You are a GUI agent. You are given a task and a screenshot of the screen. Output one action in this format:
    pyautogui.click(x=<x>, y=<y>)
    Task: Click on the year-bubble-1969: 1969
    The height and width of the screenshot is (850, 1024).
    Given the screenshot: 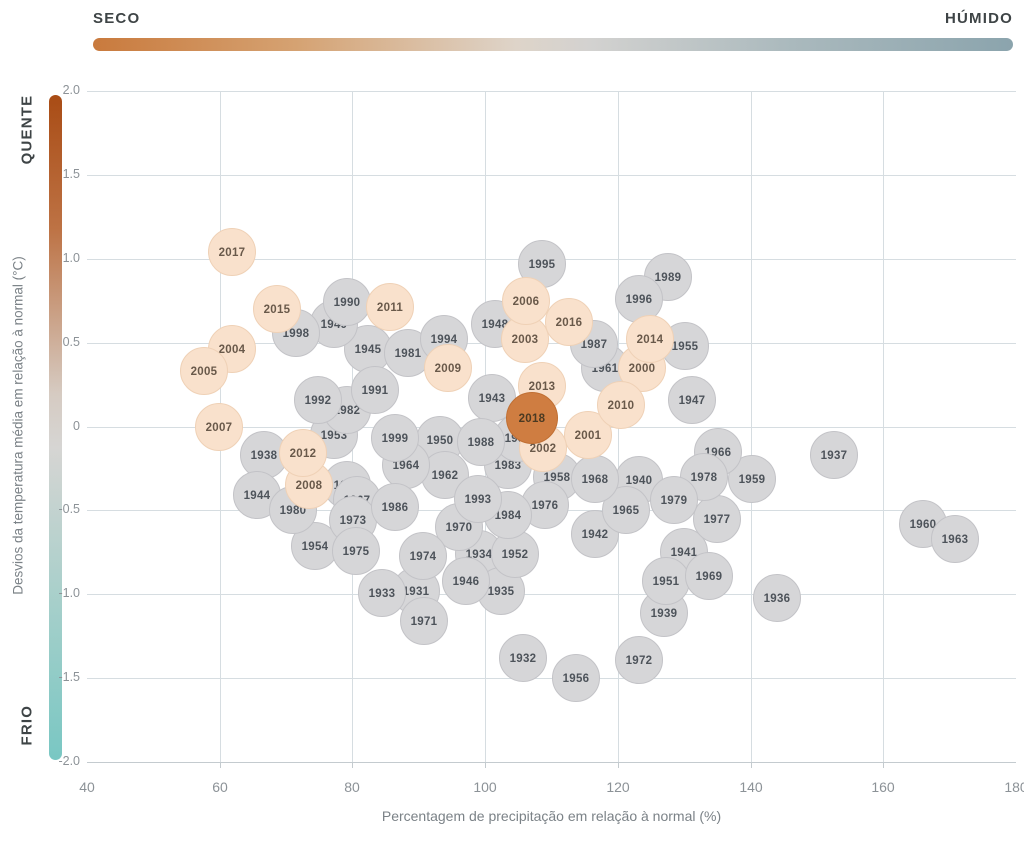 What is the action you would take?
    pyautogui.click(x=709, y=576)
    